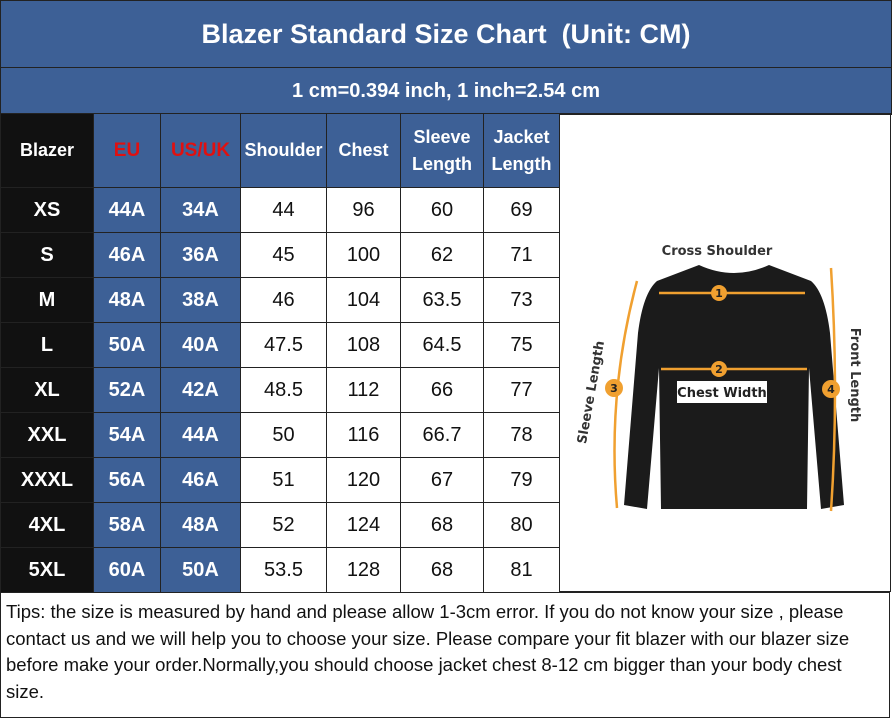  What do you see at coordinates (446, 34) in the screenshot?
I see `title: Blazer Standard Size Chart (Unit: CM)` at bounding box center [446, 34].